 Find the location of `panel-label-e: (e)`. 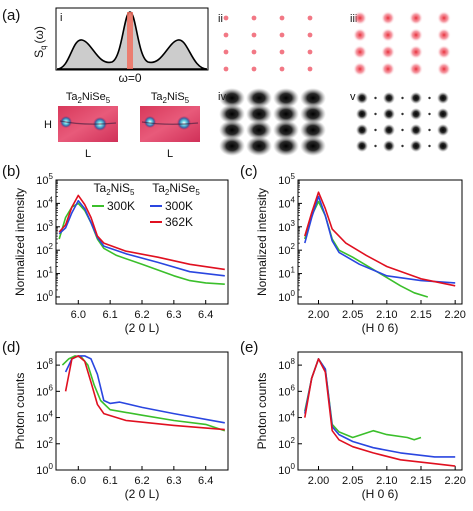

panel-label-e: (e) is located at coordinates (249, 347).